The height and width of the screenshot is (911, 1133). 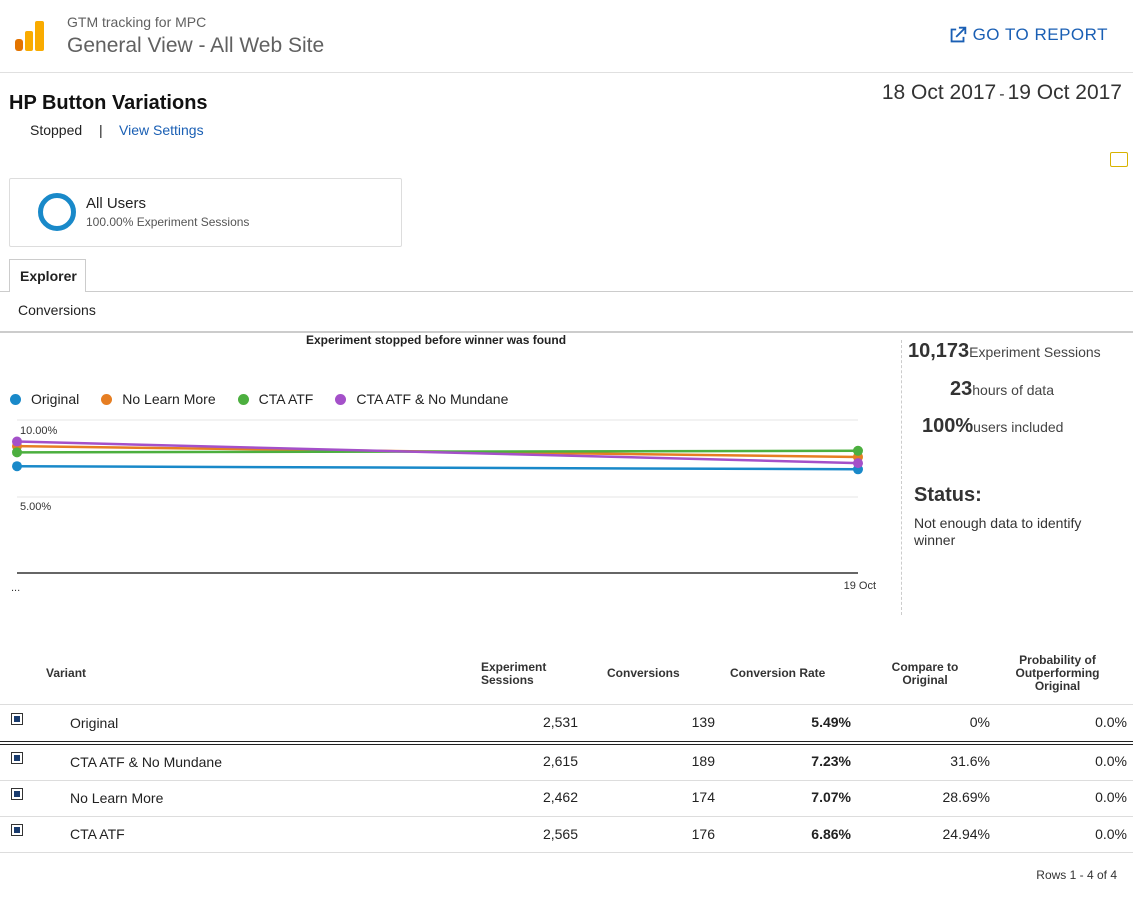 What do you see at coordinates (117, 798) in the screenshot?
I see `cell-variant: No Learn More` at bounding box center [117, 798].